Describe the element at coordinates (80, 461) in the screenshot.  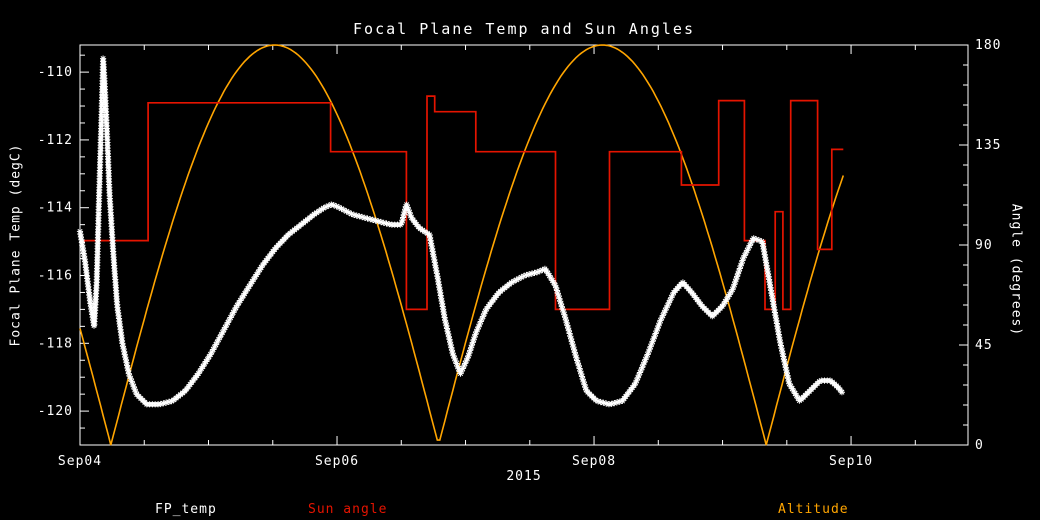
I see `x-tick-label: Sep04` at that location.